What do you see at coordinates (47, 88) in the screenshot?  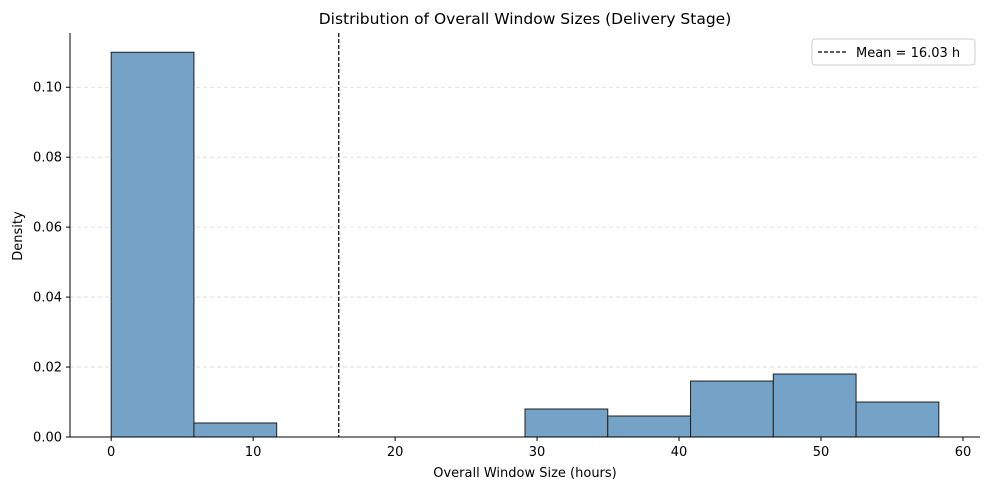 I see `y-tick-label: 0.10` at bounding box center [47, 88].